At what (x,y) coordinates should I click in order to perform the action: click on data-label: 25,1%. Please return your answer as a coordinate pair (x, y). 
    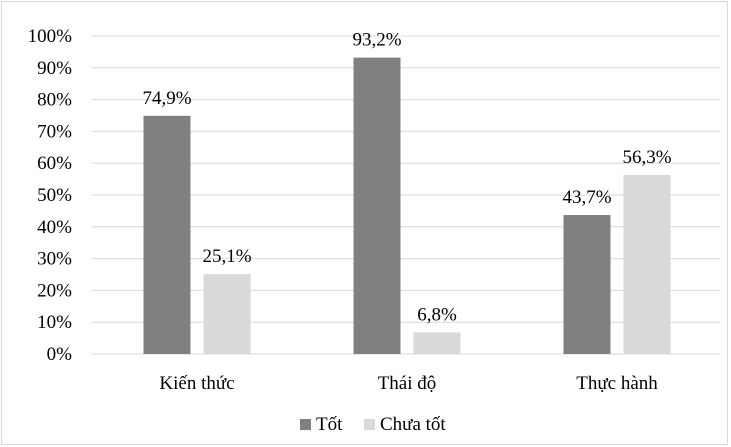
    Looking at the image, I should click on (226, 256).